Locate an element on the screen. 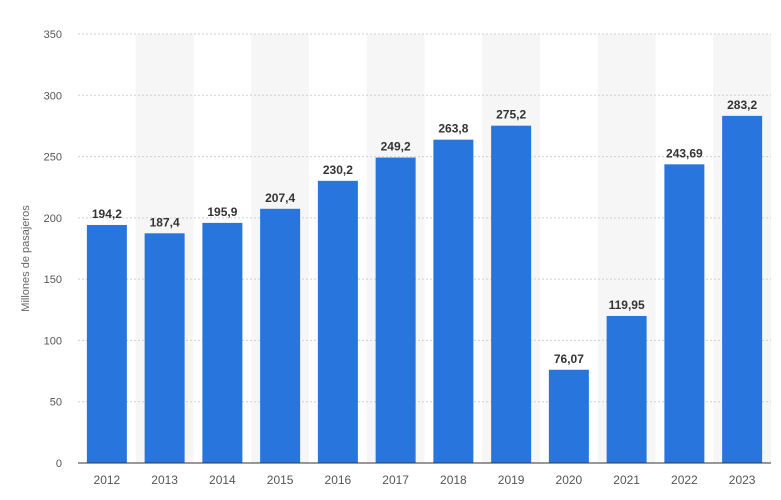 This screenshot has height=500, width=781. data-label-2015: 207,4 is located at coordinates (280, 198).